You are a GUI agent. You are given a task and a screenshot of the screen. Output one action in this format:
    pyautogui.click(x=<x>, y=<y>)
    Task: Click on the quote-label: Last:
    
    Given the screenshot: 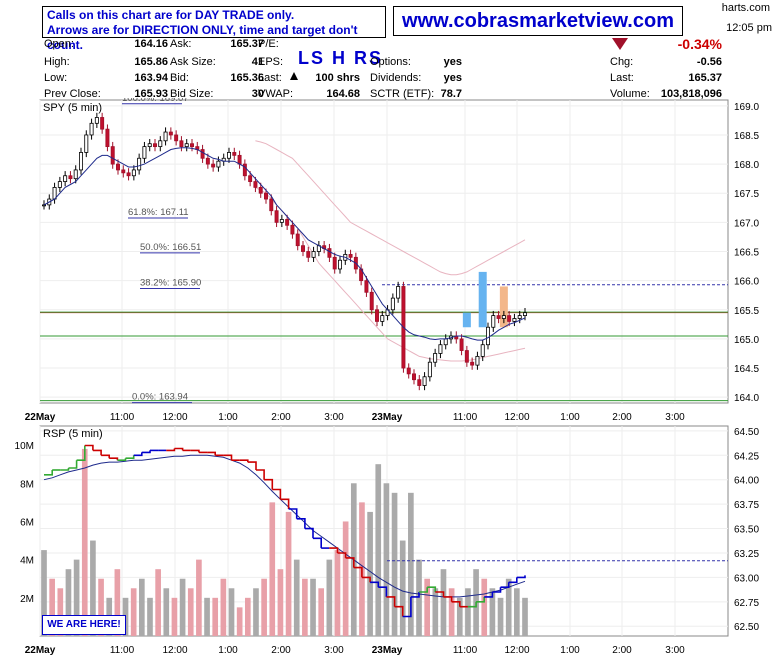 What is the action you would take?
    pyautogui.click(x=622, y=78)
    